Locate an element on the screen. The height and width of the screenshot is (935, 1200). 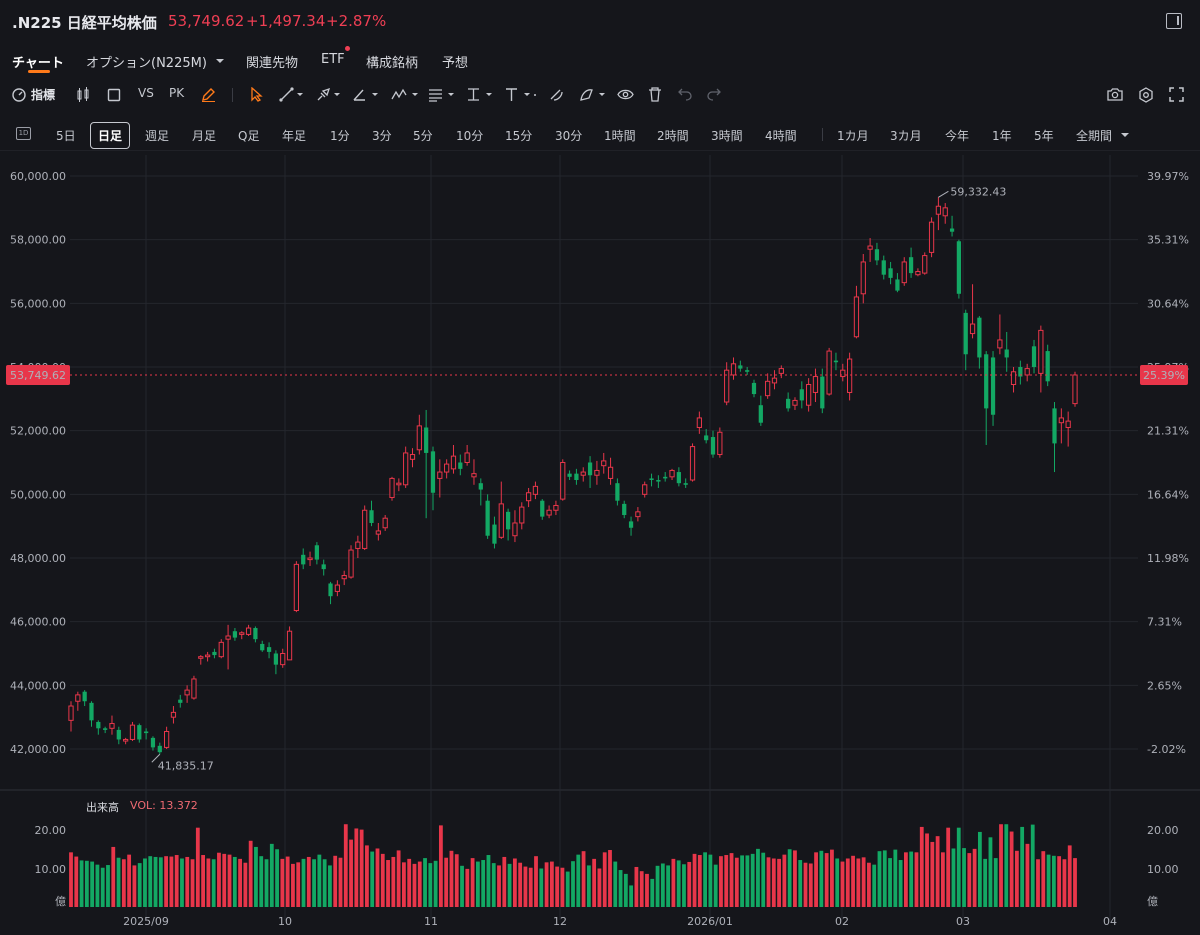
exit-fullscreen-icon is located at coordinates (1174, 21).